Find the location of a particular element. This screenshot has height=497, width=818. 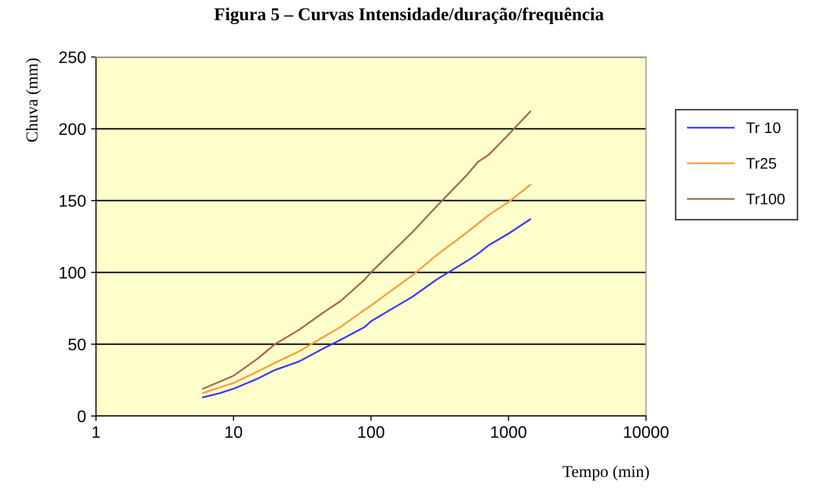

x-tick-label: 100 is located at coordinates (371, 432).